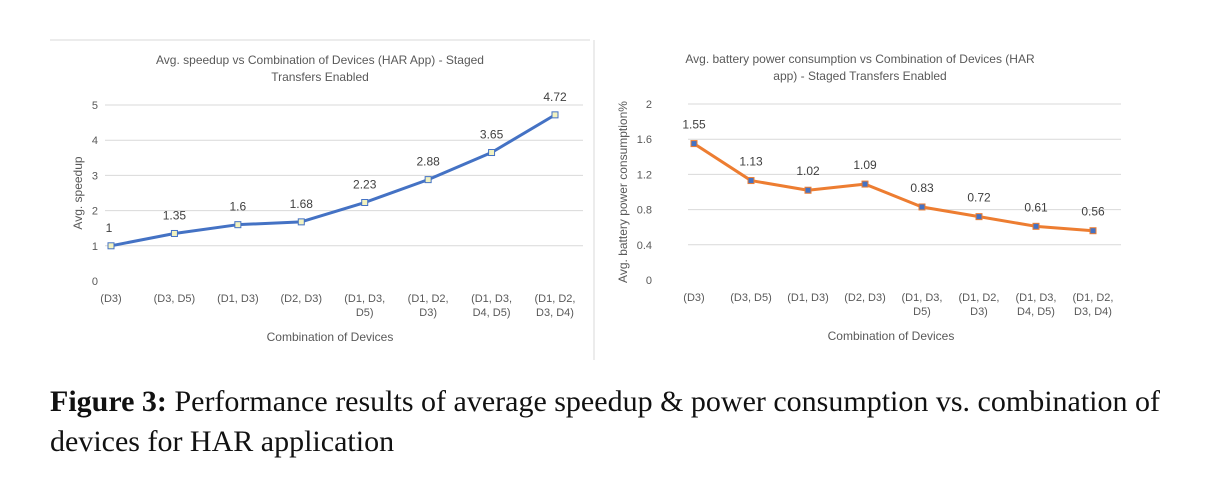 Image resolution: width=1205 pixels, height=491 pixels. Describe the element at coordinates (109, 228) in the screenshot. I see `data-label: 1` at that location.